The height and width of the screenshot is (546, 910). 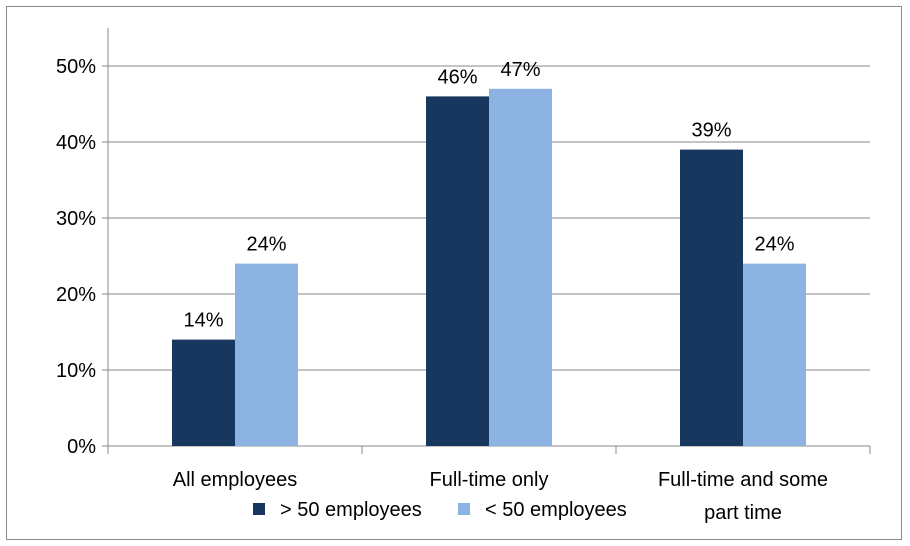 I want to click on category-label: Full-time and some part time, so click(x=743, y=496).